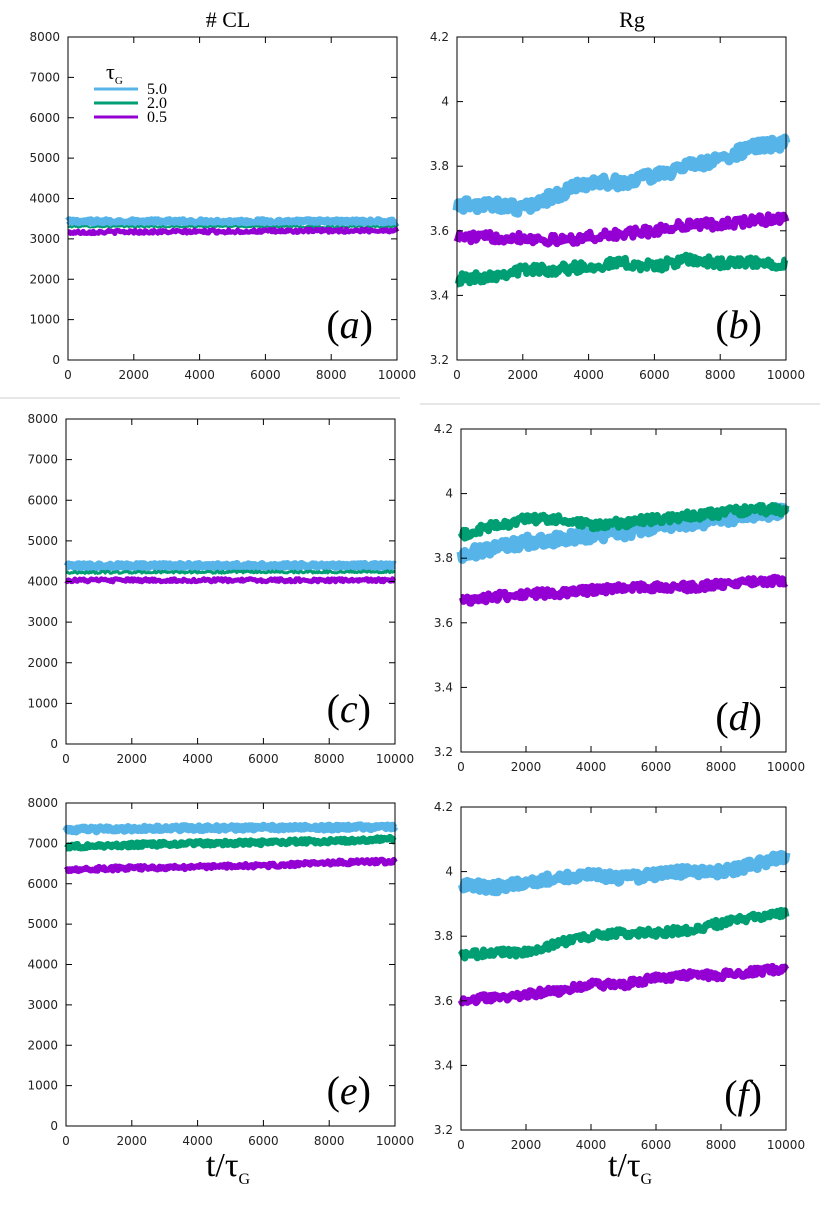  Describe the element at coordinates (157, 89) in the screenshot. I see `legend-label: 5.0` at that location.